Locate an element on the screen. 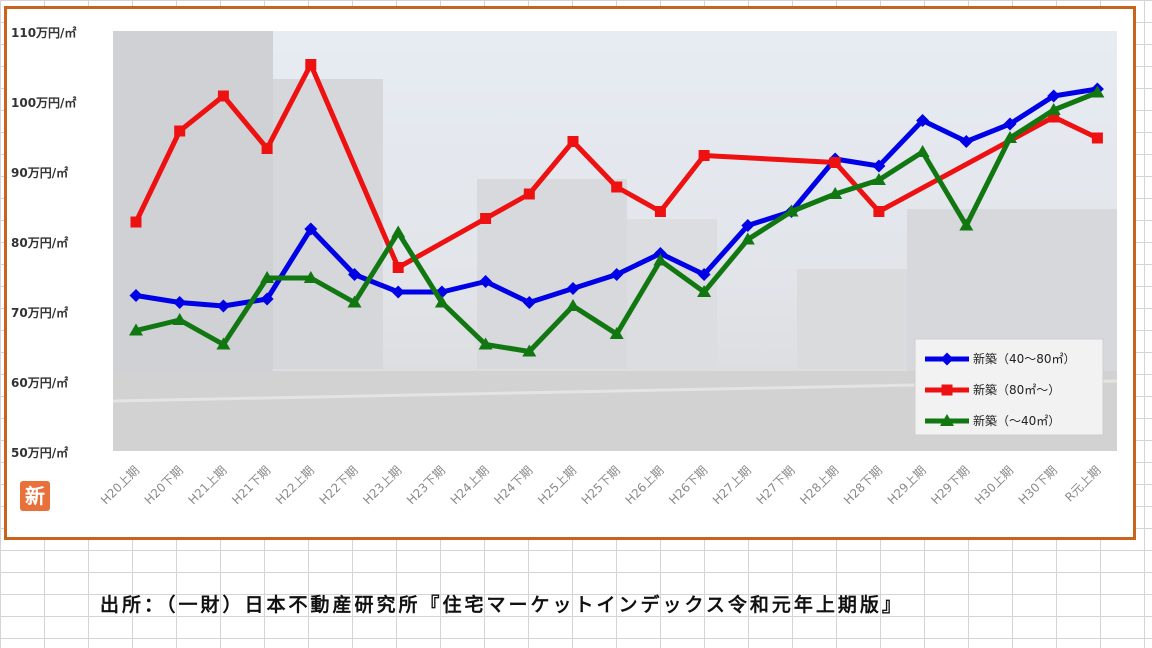 The height and width of the screenshot is (648, 1152). logo-text: 新 is located at coordinates (35, 496).